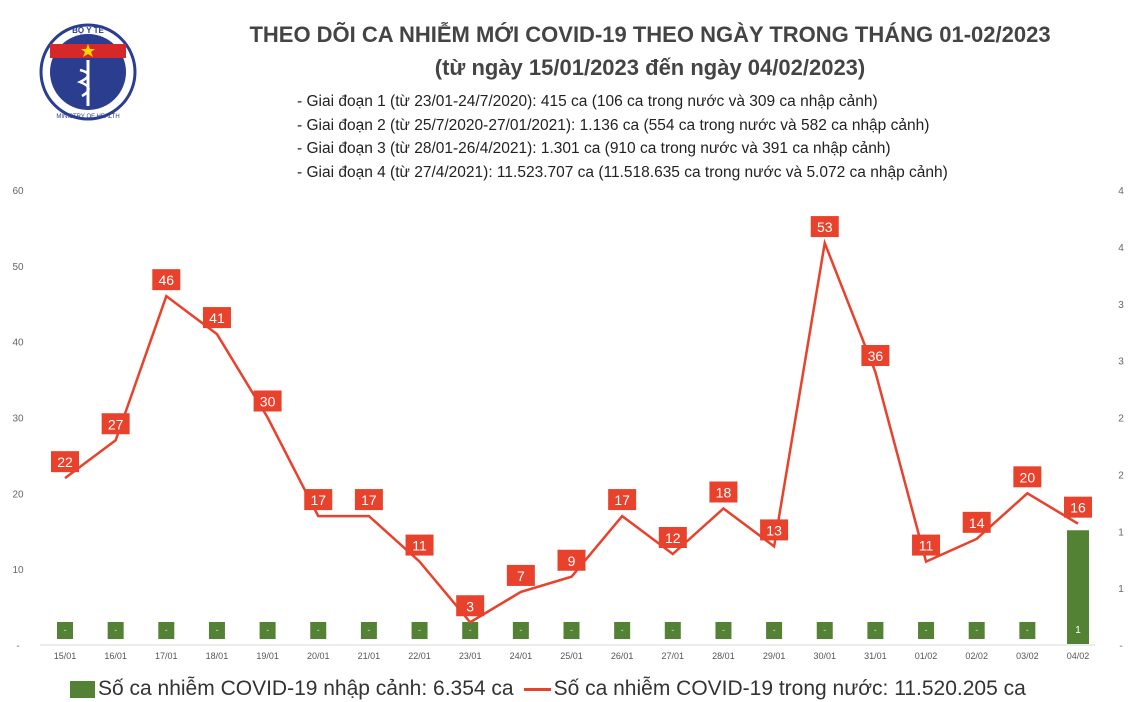 This screenshot has height=702, width=1138. What do you see at coordinates (88, 30) in the screenshot?
I see `logo-top-text: BỘ Y TẾ` at bounding box center [88, 30].